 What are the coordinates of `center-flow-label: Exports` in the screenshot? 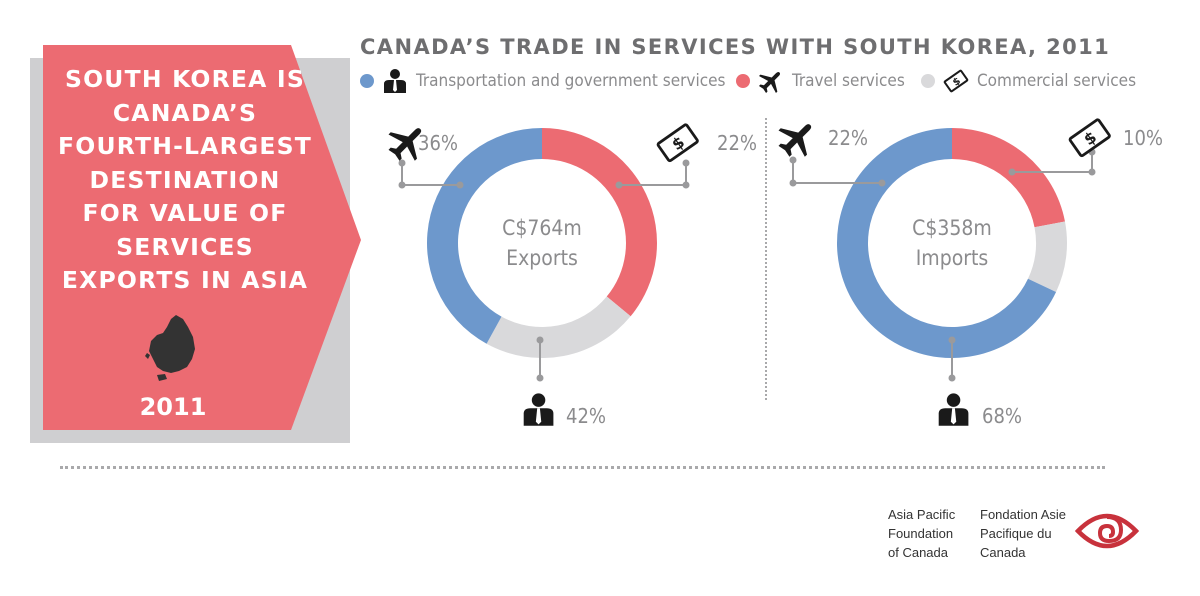 It's located at (542, 258).